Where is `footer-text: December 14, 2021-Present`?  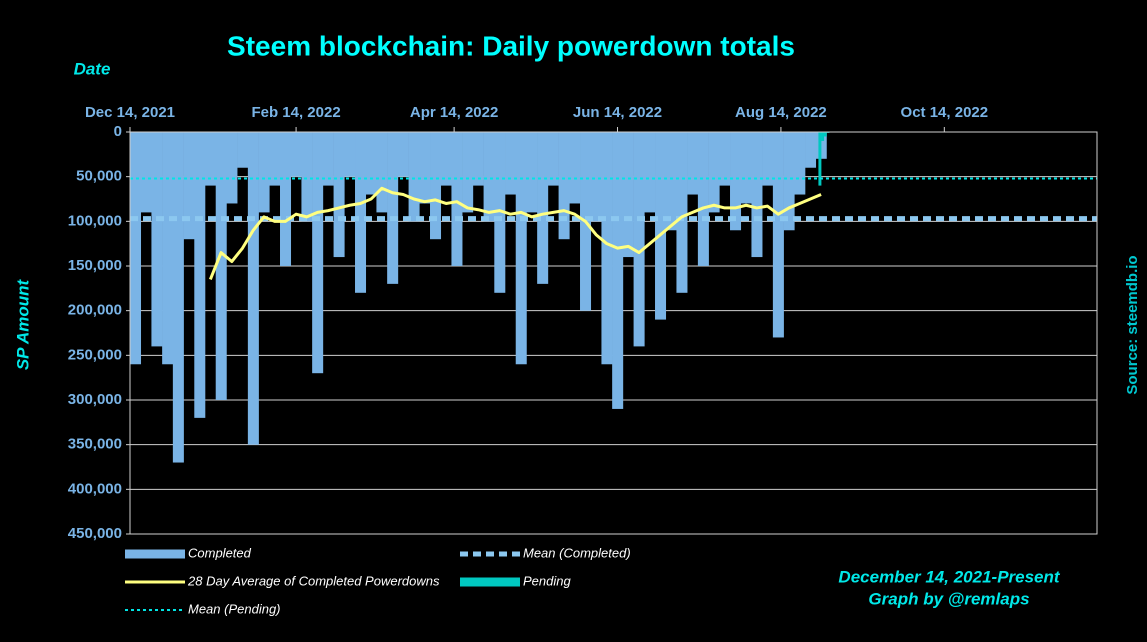
footer-text: December 14, 2021-Present is located at coordinates (949, 576).